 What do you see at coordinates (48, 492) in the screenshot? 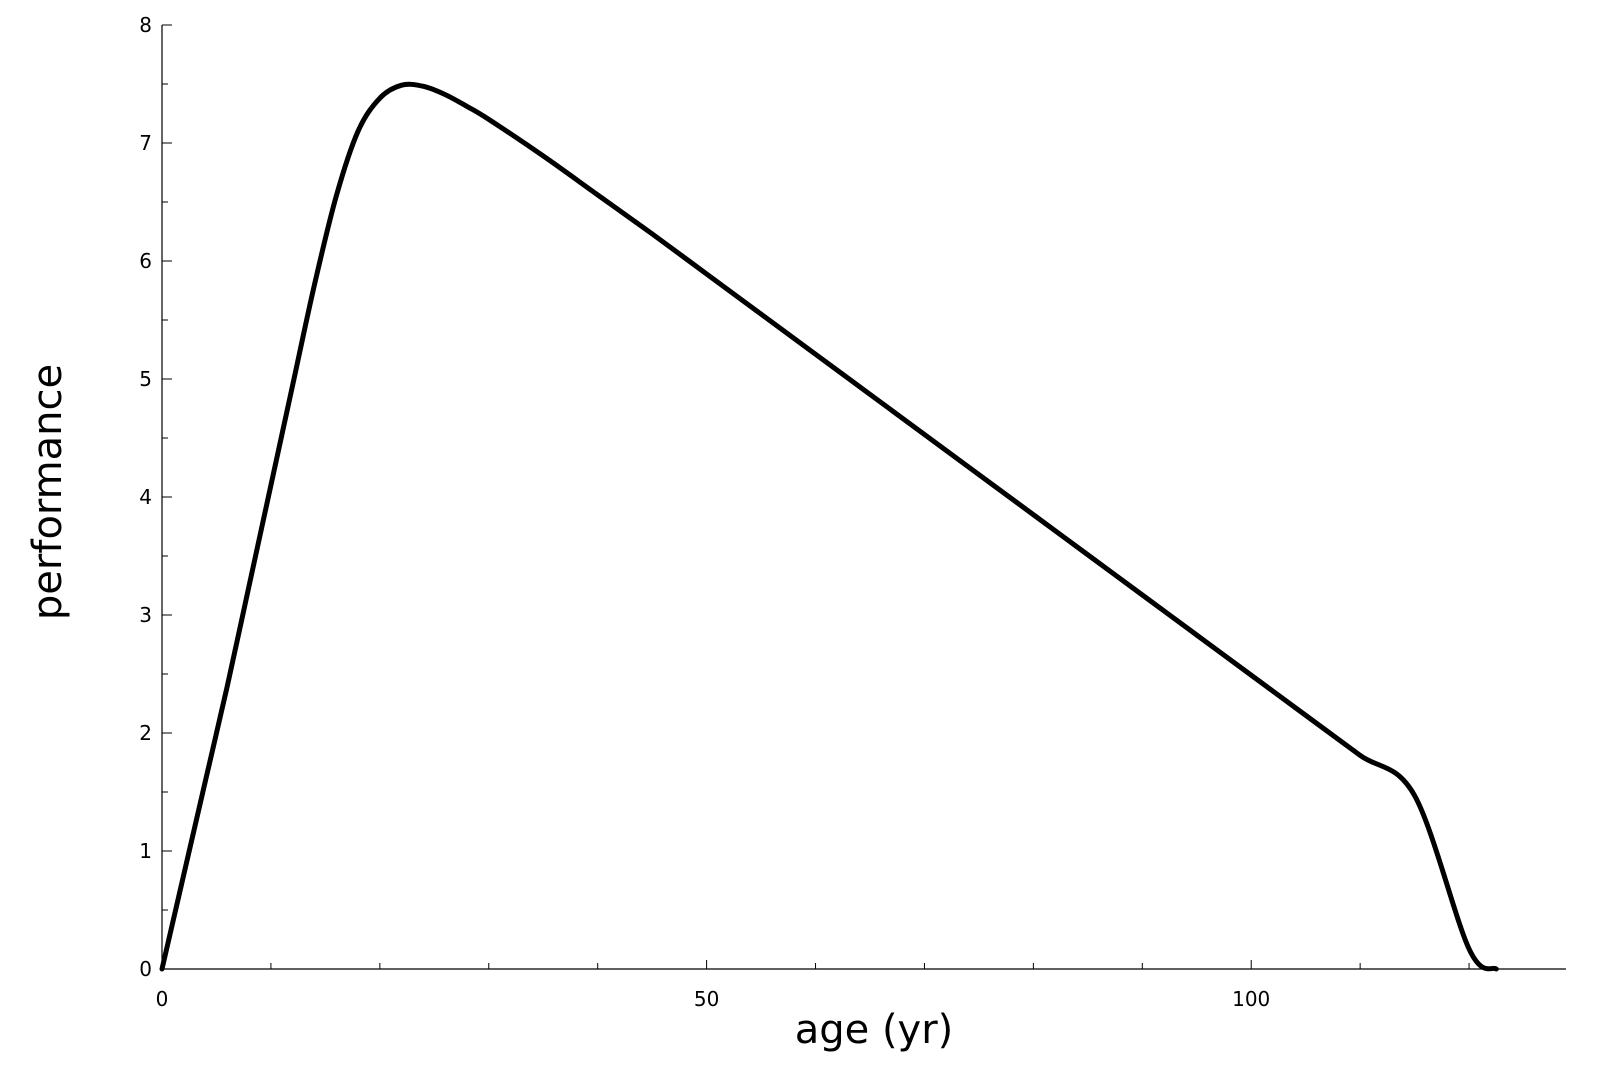
I see `y-axis-title: performance` at bounding box center [48, 492].